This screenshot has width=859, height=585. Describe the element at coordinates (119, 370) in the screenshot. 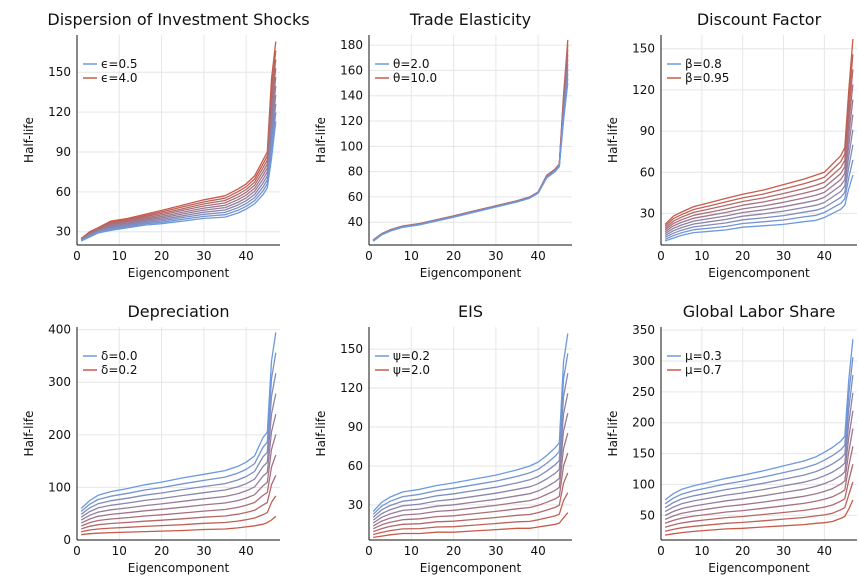

I see `legend-label: δ=0.2` at that location.